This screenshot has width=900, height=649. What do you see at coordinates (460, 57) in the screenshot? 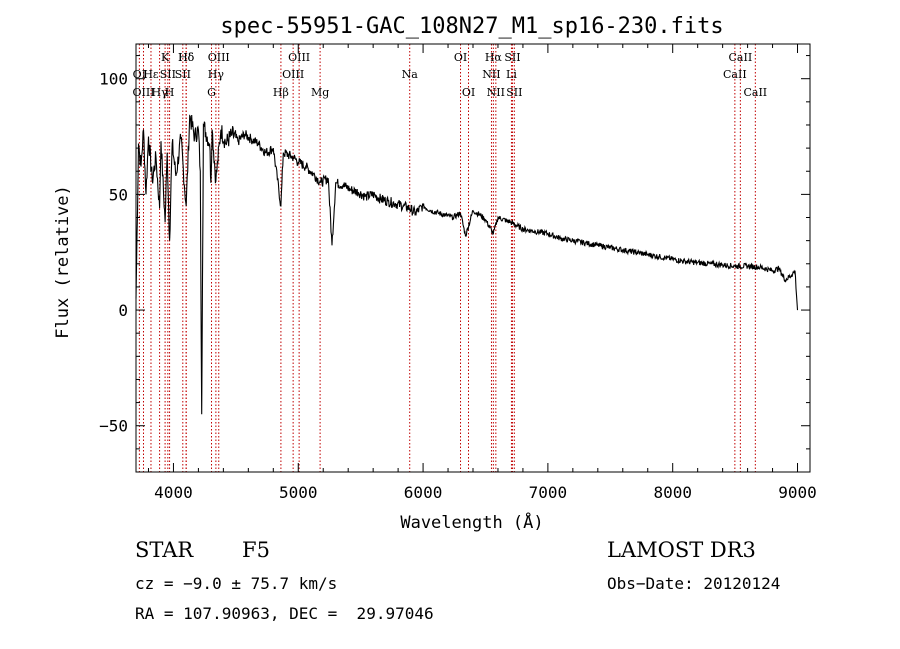
I see `line-label-18: OI` at bounding box center [460, 57].